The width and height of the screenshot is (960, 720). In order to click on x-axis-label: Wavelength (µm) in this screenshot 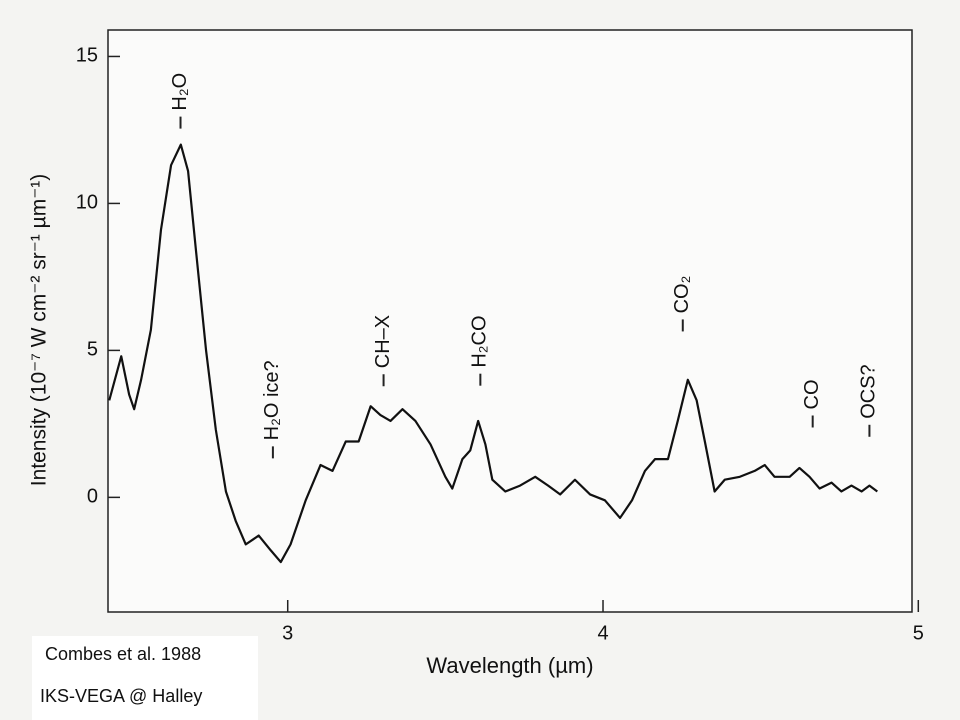, I will do `click(509, 665)`.